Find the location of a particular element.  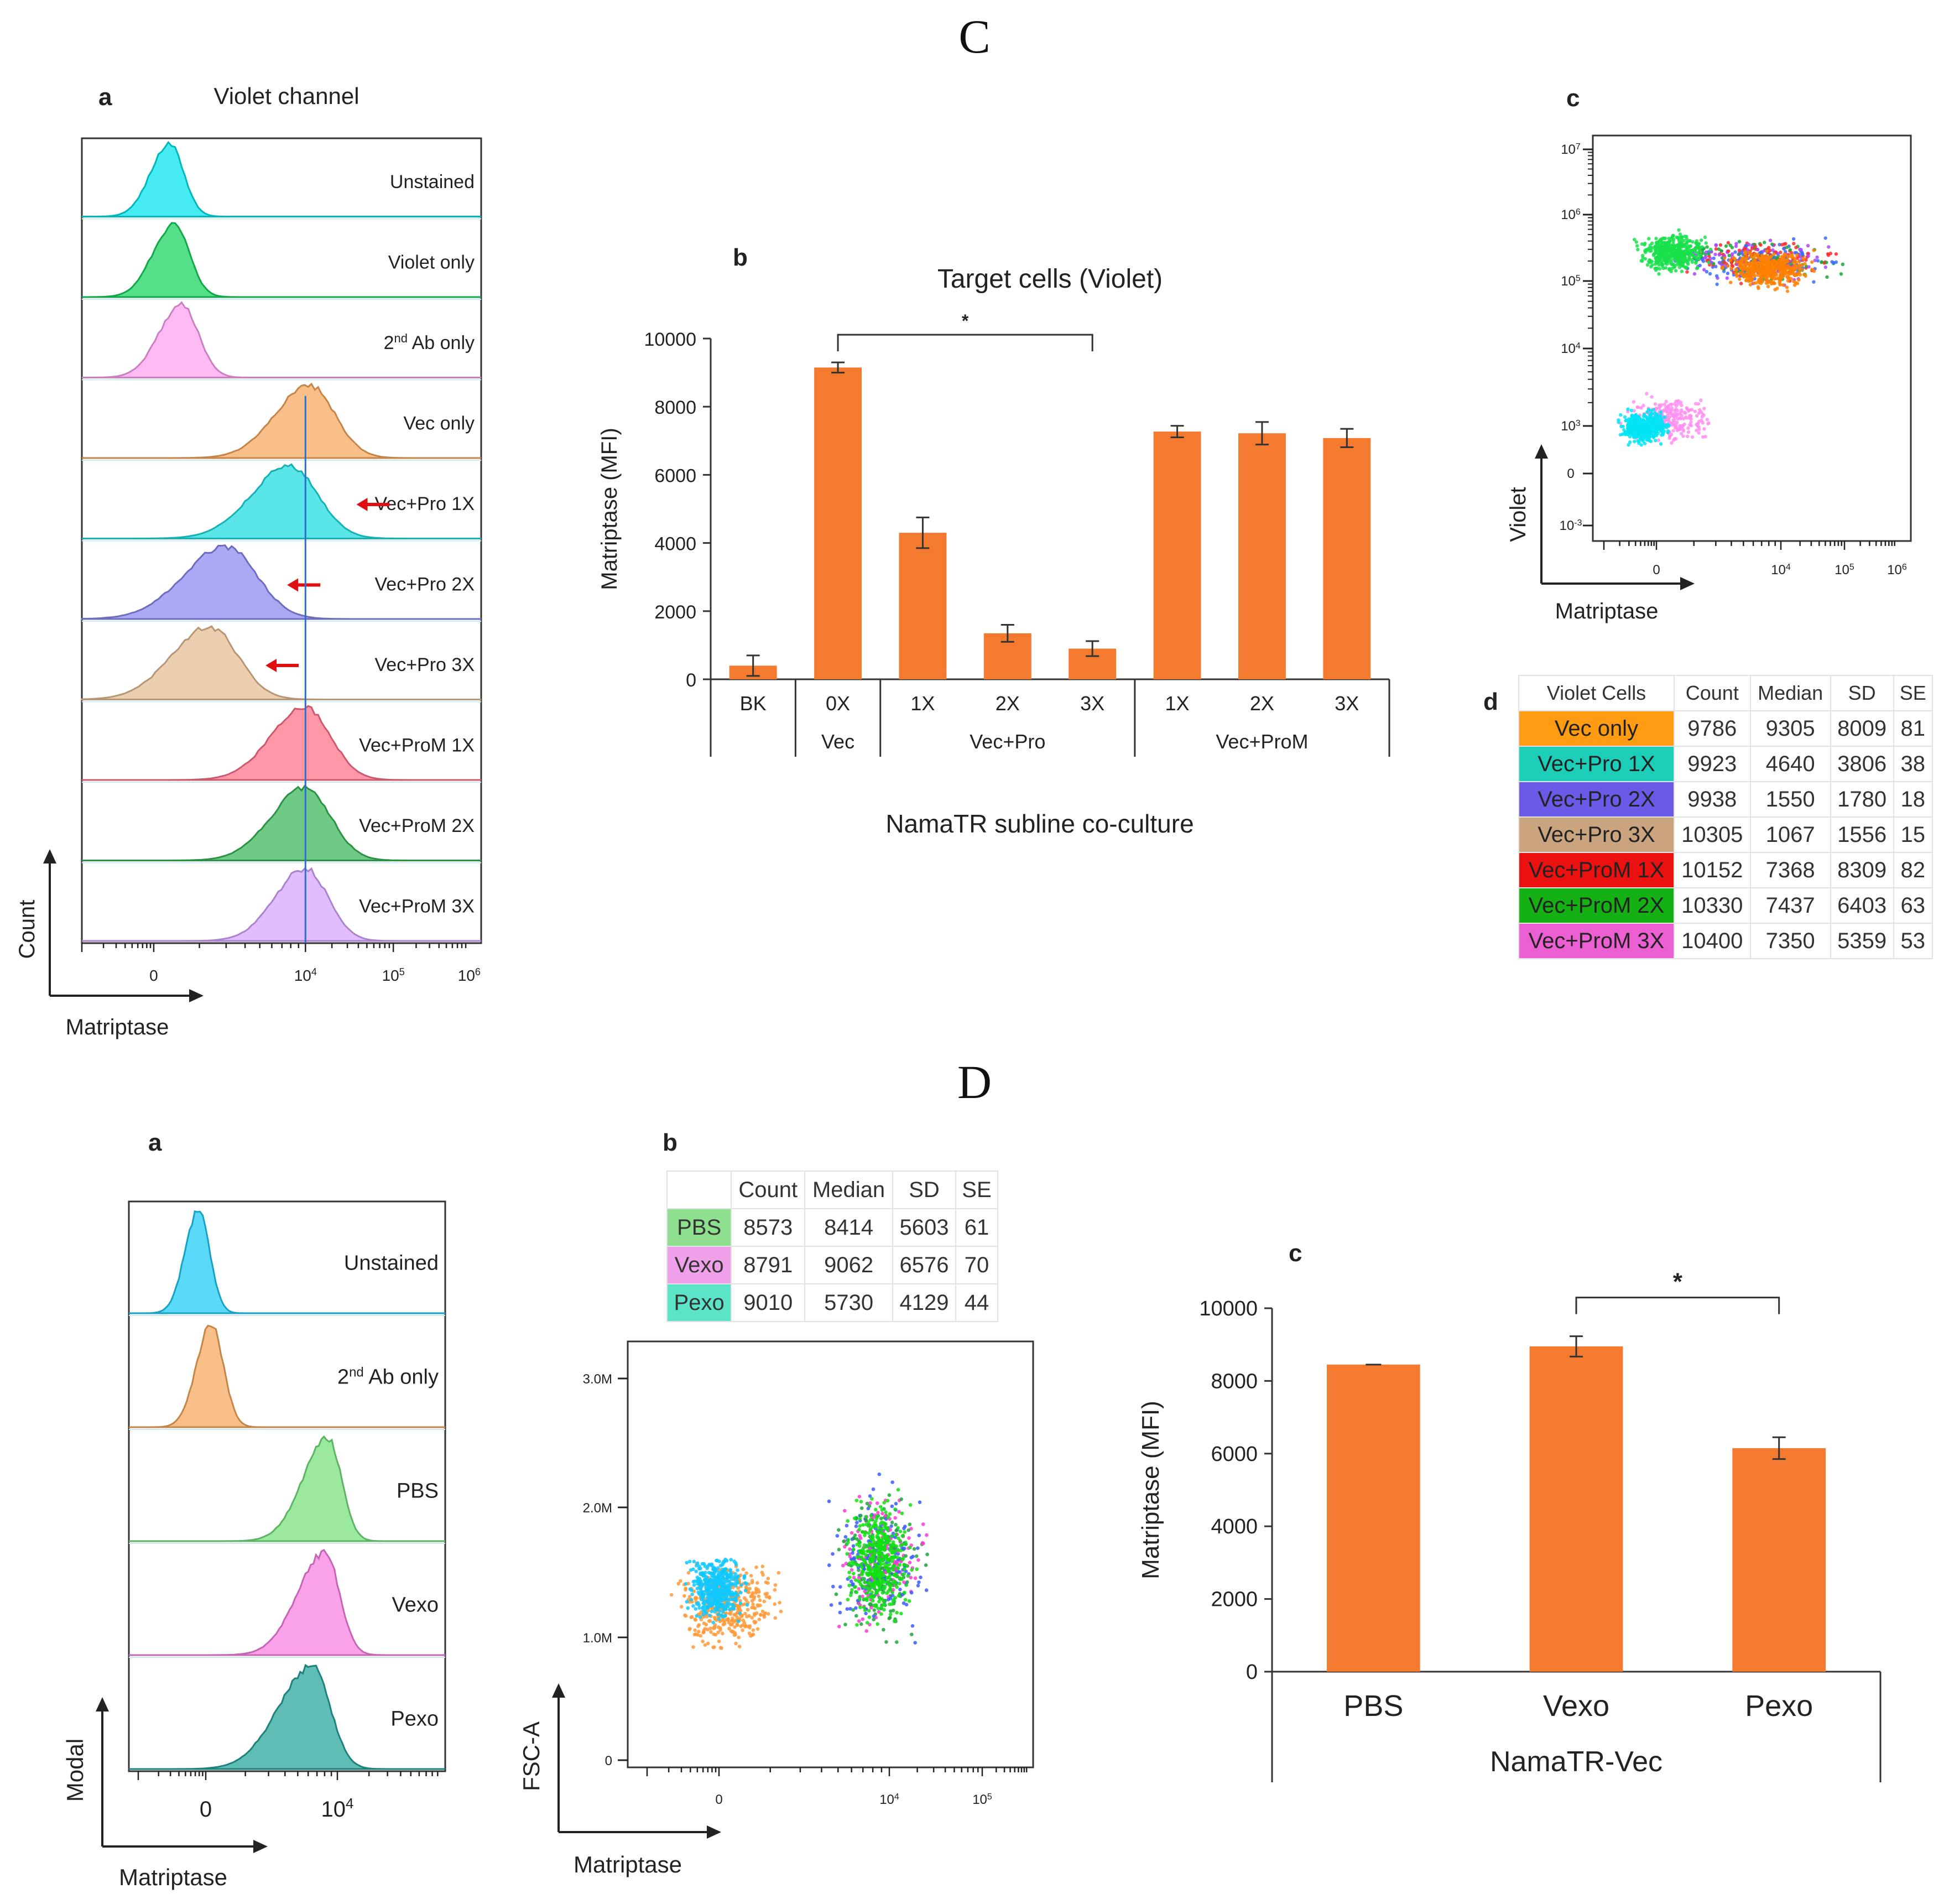

histogram-vec-pro-1x is located at coordinates (281, 501).